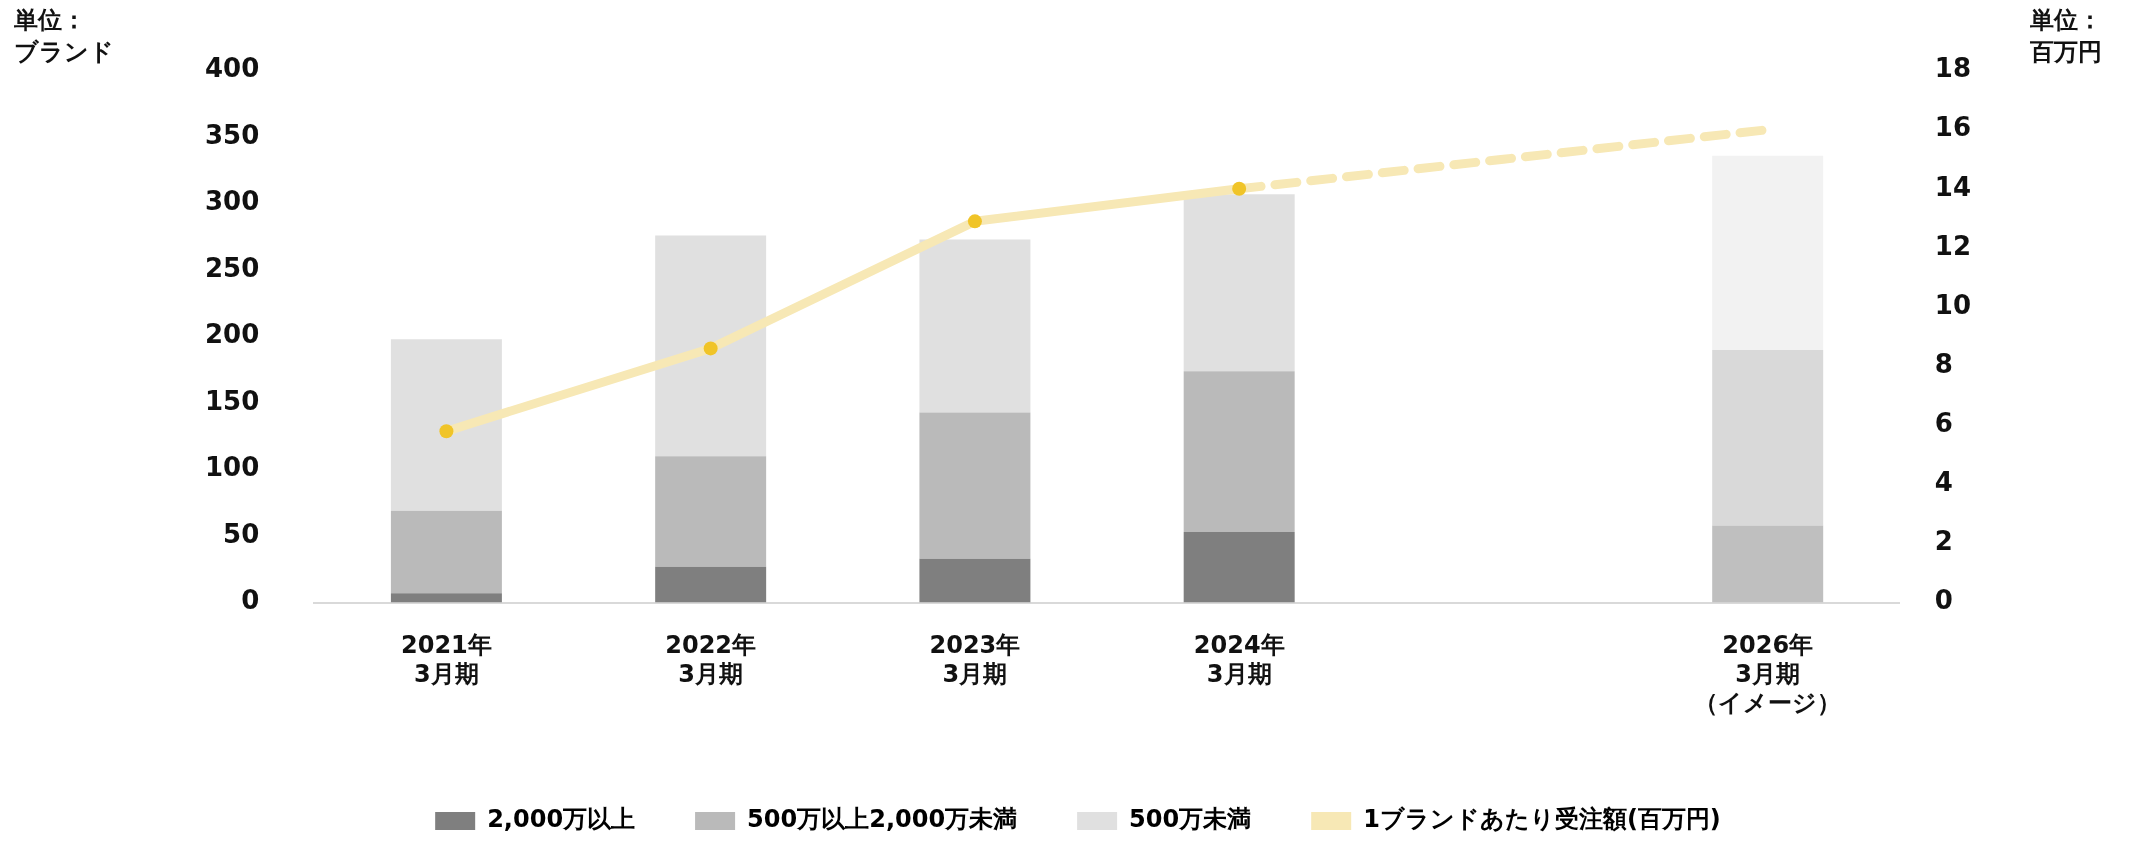  What do you see at coordinates (1943, 482) in the screenshot?
I see `y2-tick-label: 4` at bounding box center [1943, 482].